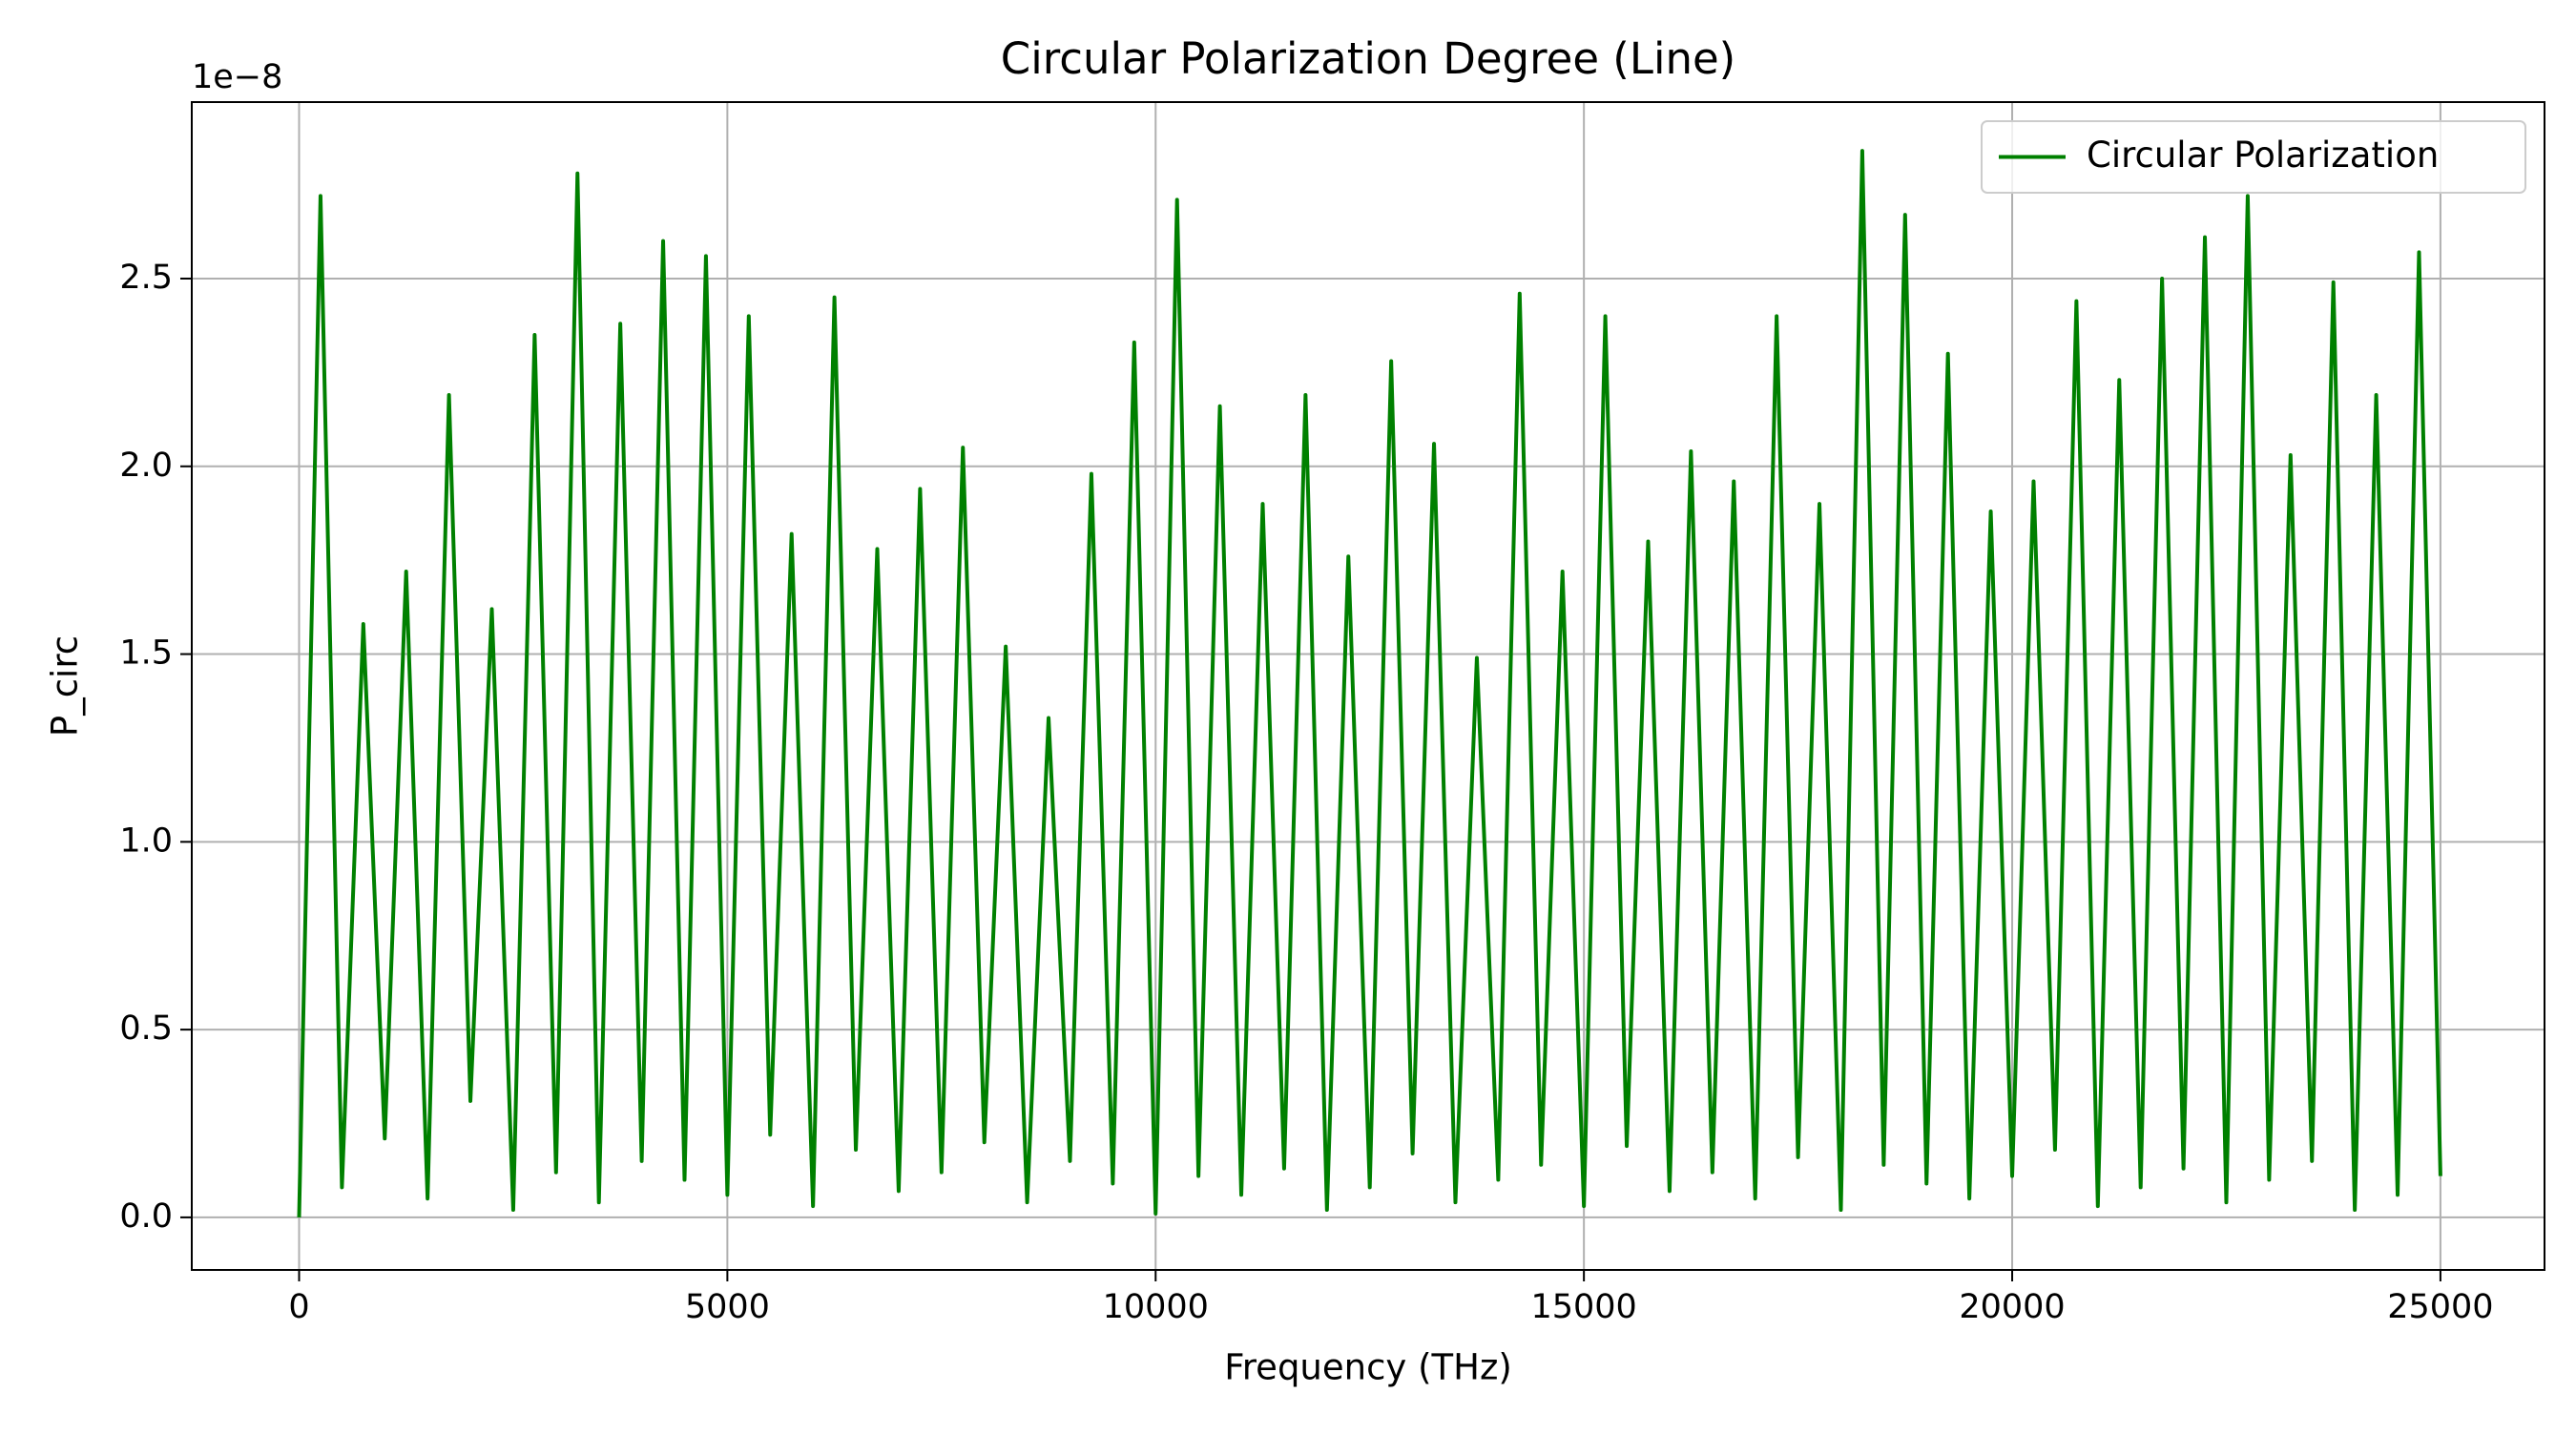  What do you see at coordinates (146, 840) in the screenshot?
I see `y-tick-label: 1.0` at bounding box center [146, 840].